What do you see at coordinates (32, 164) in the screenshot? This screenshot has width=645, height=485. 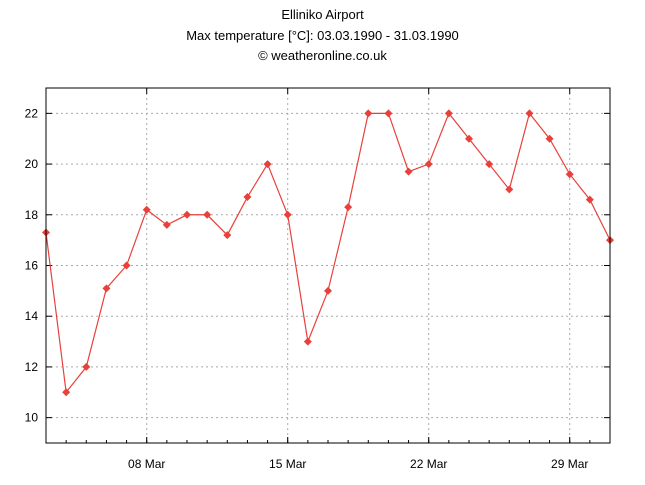 I see `y-tick-label: 20` at bounding box center [32, 164].